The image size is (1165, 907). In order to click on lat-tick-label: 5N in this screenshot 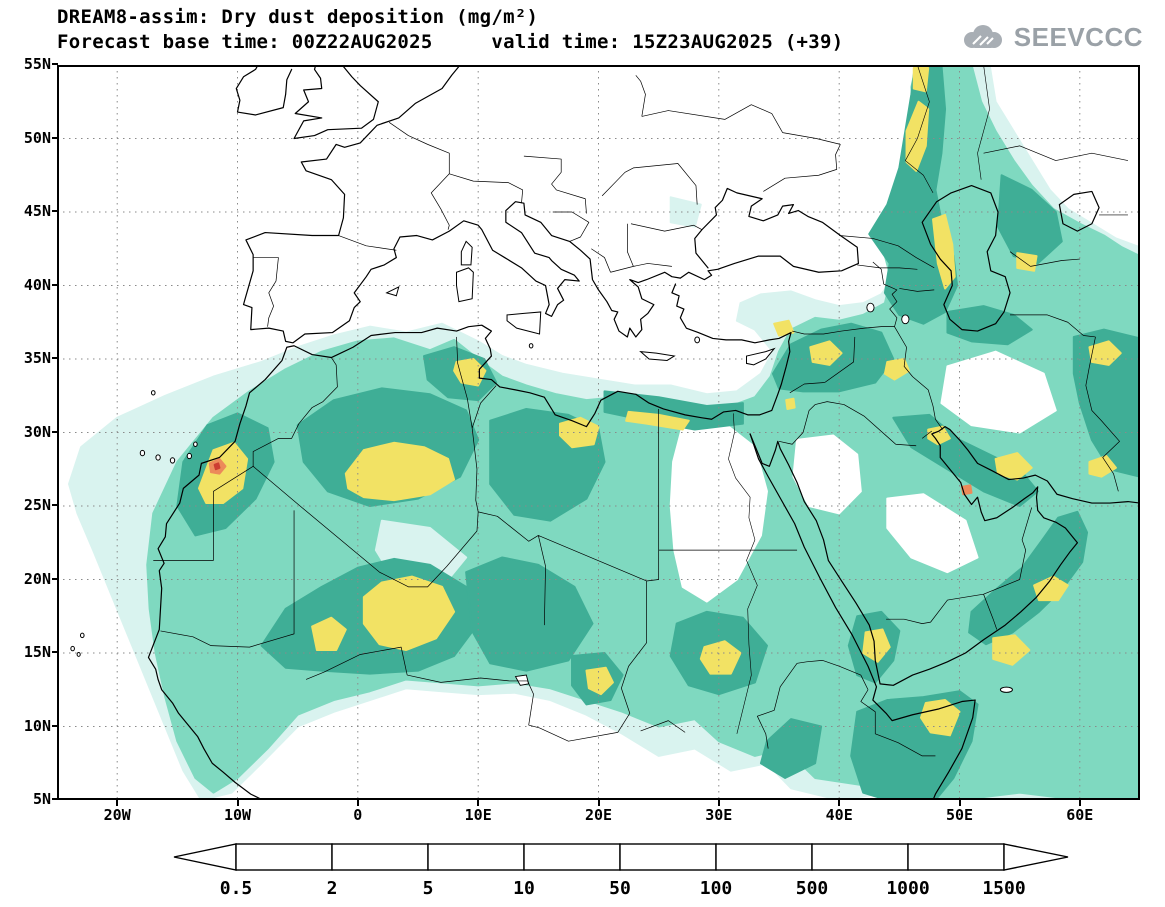, I will do `click(30, 799)`.